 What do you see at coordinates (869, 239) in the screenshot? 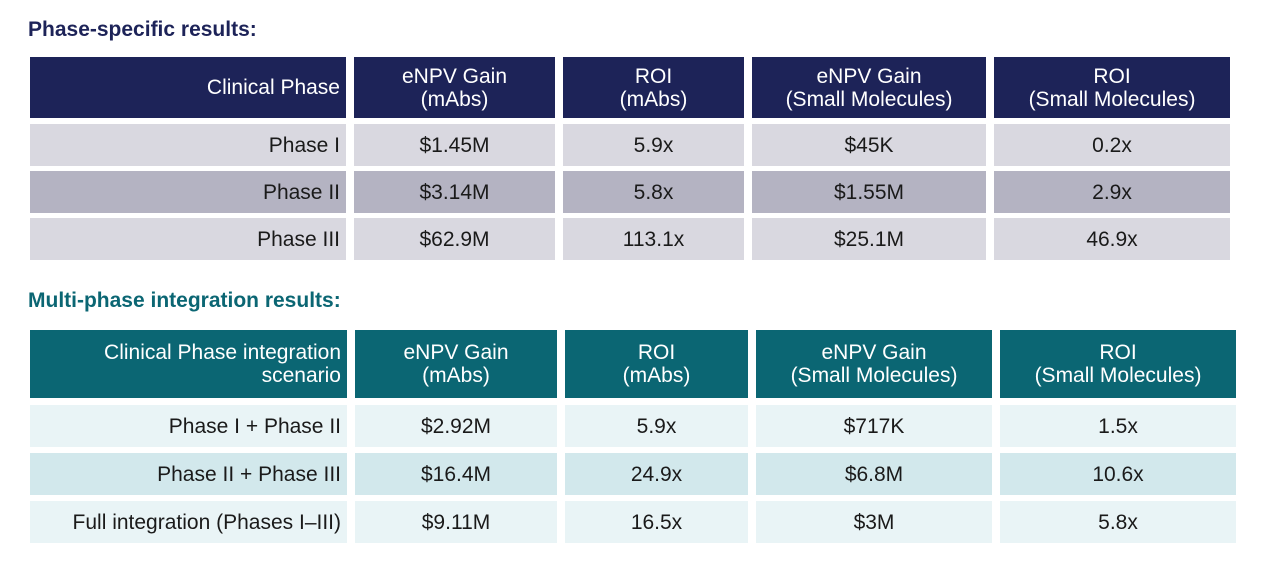
I see `table-cell: $25.1M` at bounding box center [869, 239].